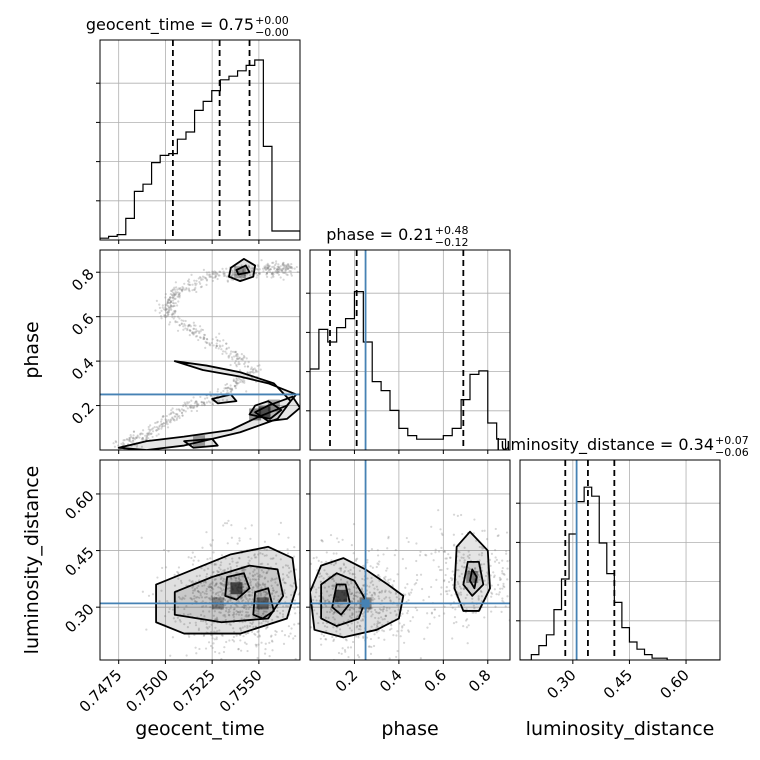 The height and width of the screenshot is (760, 760). Describe the element at coordinates (220, 592) in the screenshot. I see `sample-points` at that location.